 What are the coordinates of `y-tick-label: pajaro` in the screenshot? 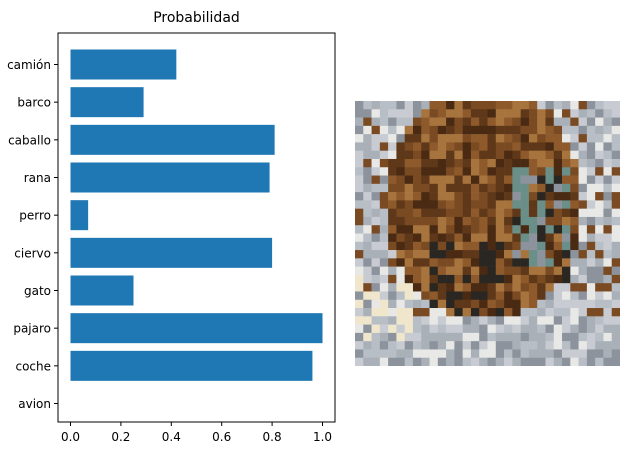 It's located at (32, 329).